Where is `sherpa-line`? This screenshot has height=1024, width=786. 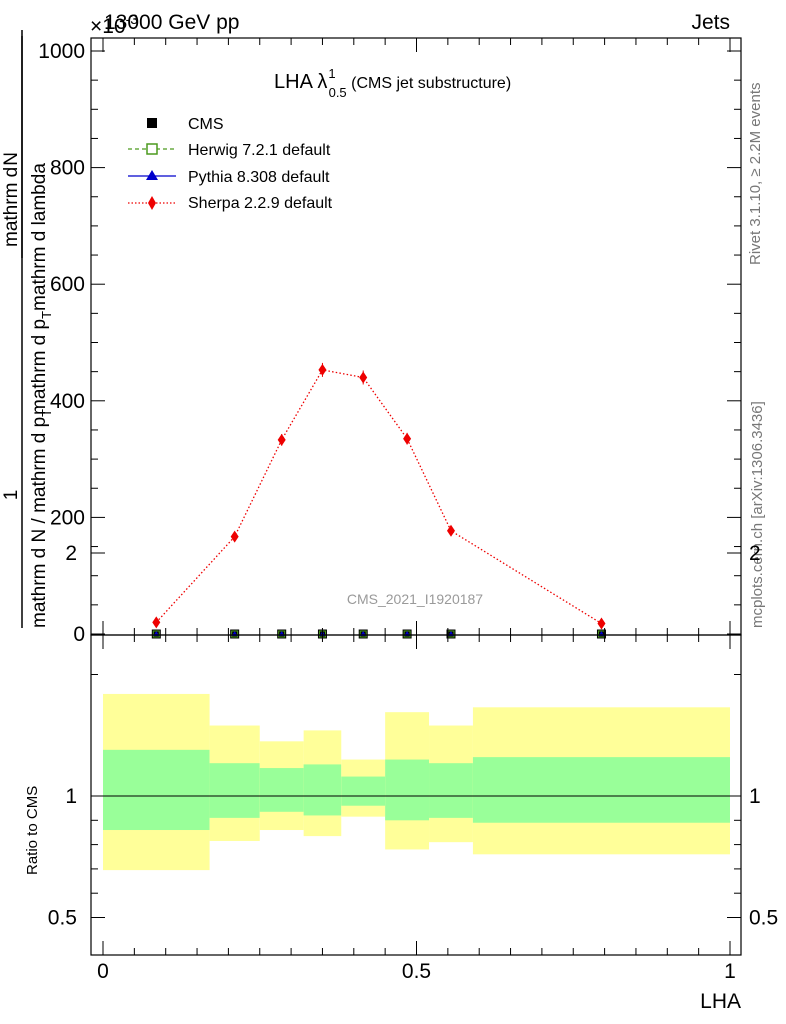 sherpa-line is located at coordinates (378, 497).